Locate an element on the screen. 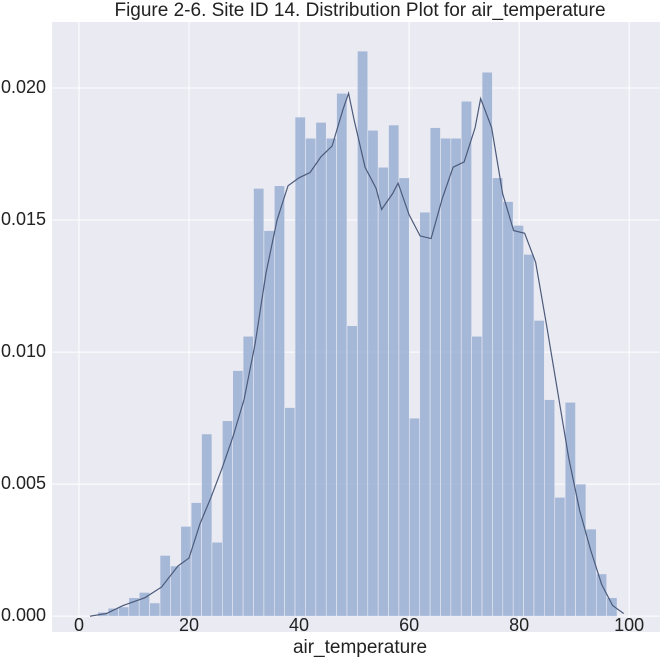 Image resolution: width=668 pixels, height=661 pixels. x-tick-label: 80 is located at coordinates (519, 625).